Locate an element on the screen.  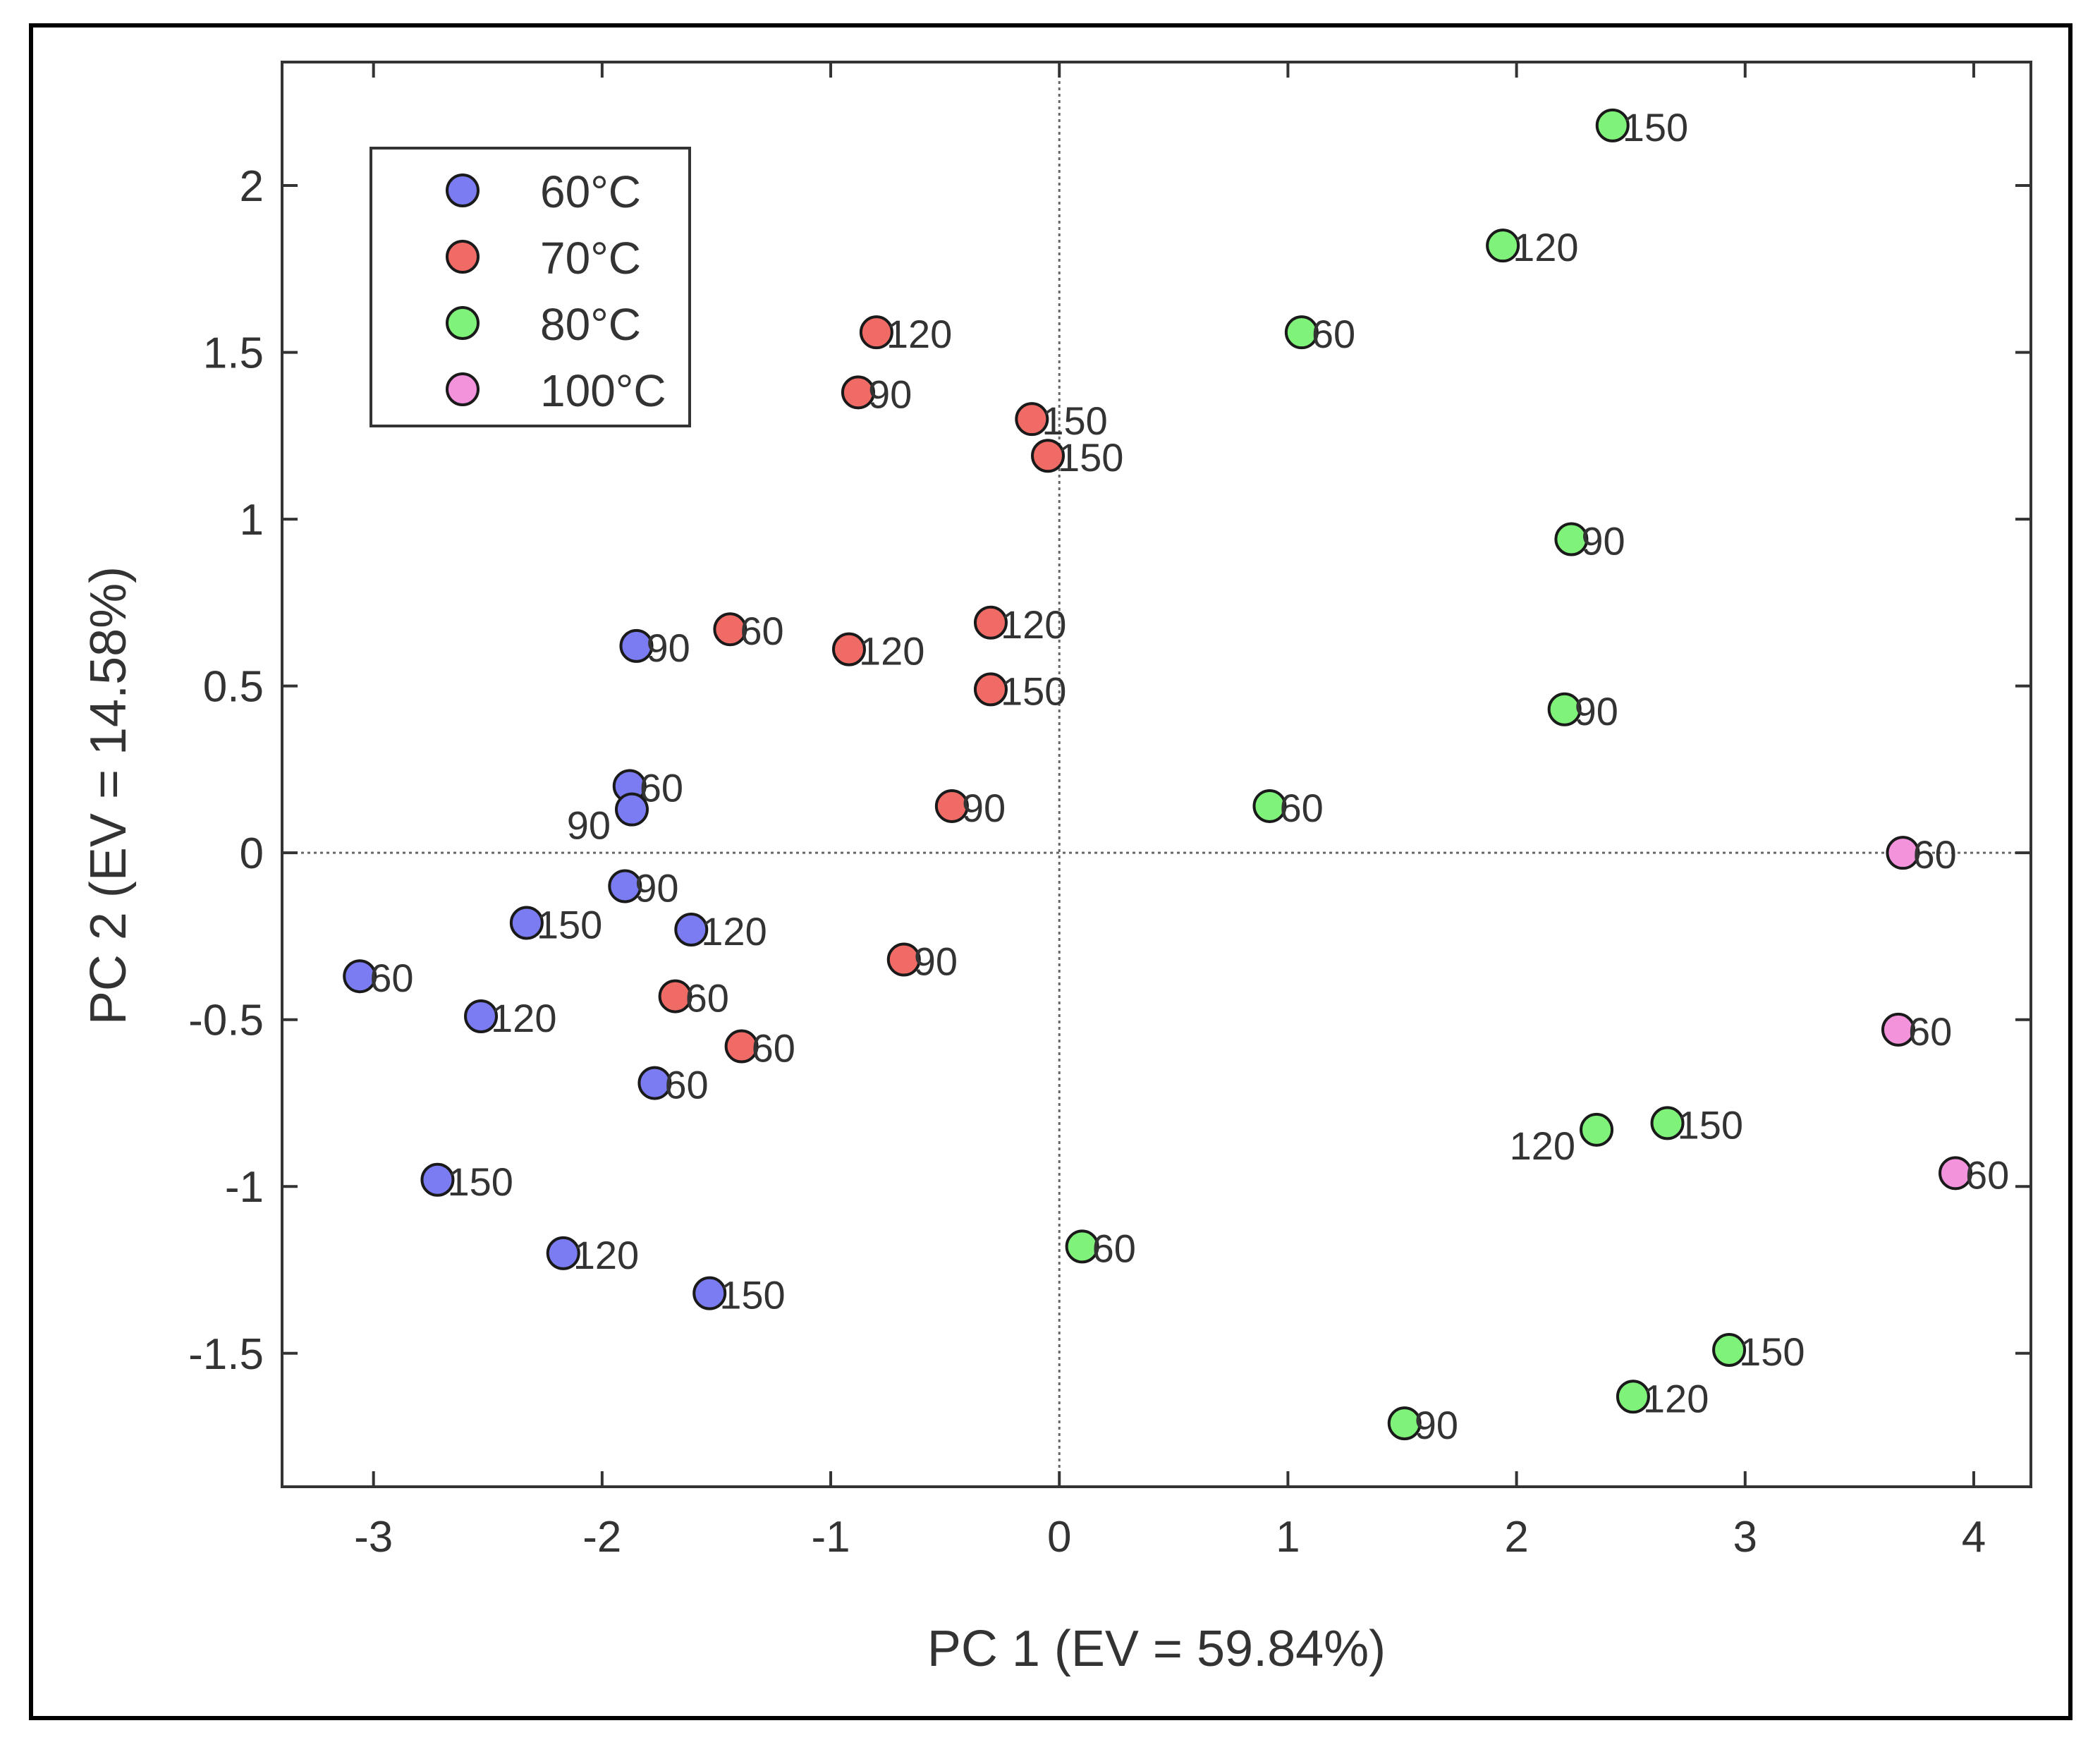
y-tick-label: 1 is located at coordinates (252, 520).